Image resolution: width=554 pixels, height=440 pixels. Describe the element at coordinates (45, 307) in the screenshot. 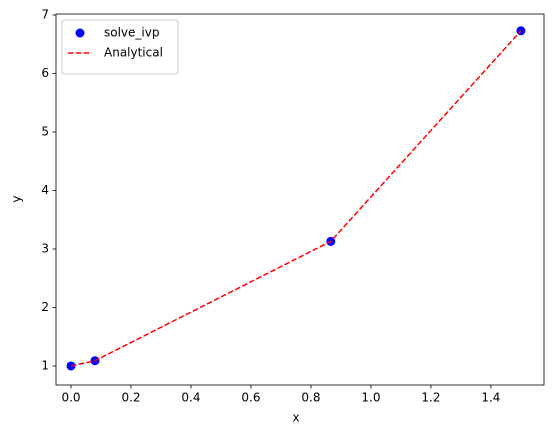

I see `y-tick-label: 2` at that location.